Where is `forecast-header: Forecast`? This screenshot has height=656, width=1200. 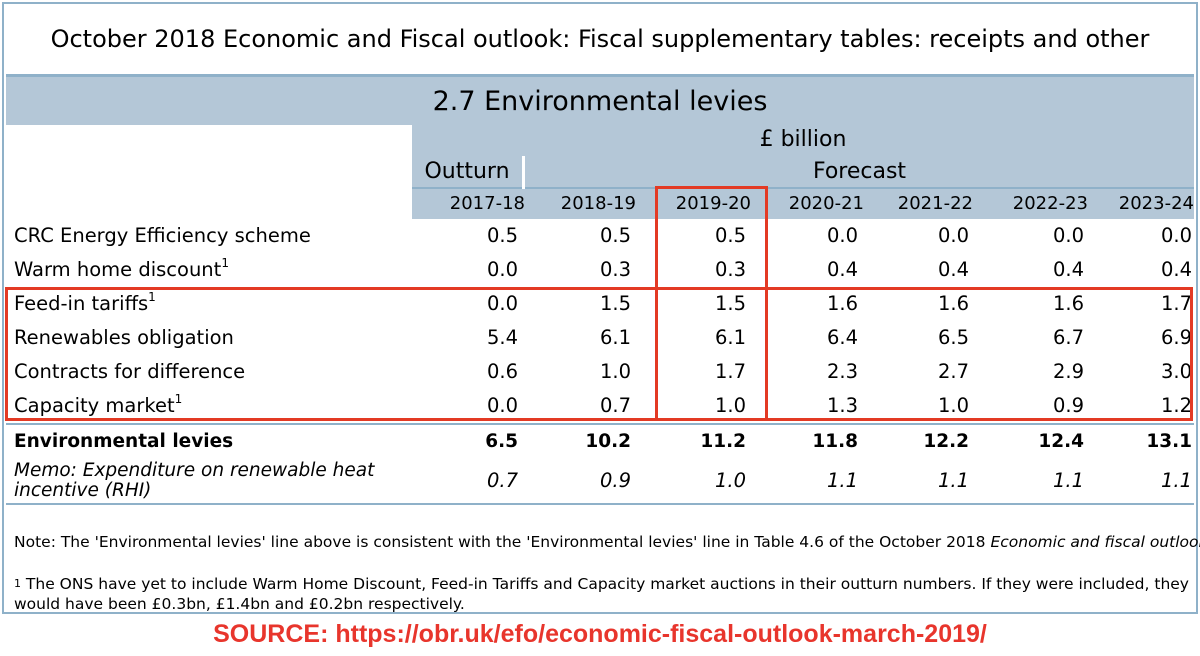
forecast-header: Forecast is located at coordinates (859, 172).